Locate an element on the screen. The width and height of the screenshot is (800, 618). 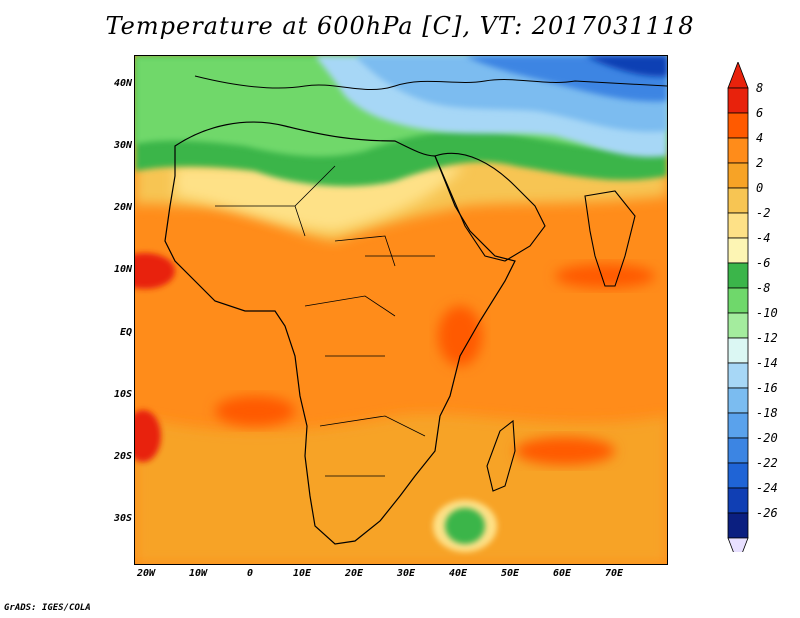
india-outline is located at coordinates (610, 238).